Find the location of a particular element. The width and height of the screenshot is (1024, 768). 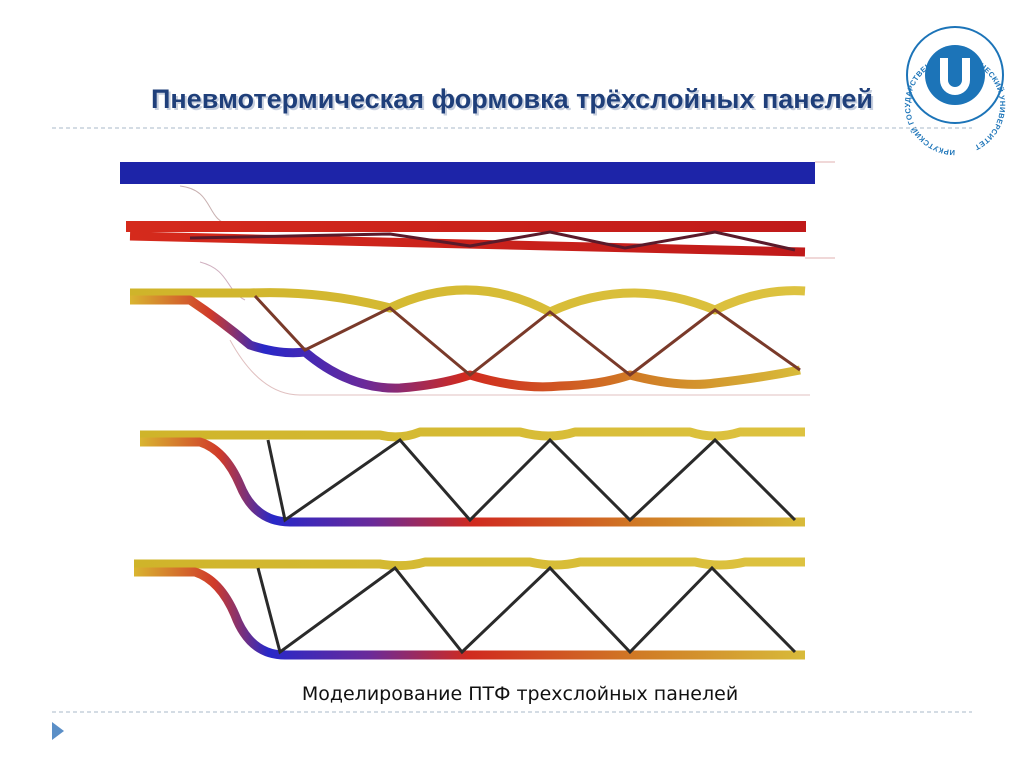

logo-core is located at coordinates (955, 75).